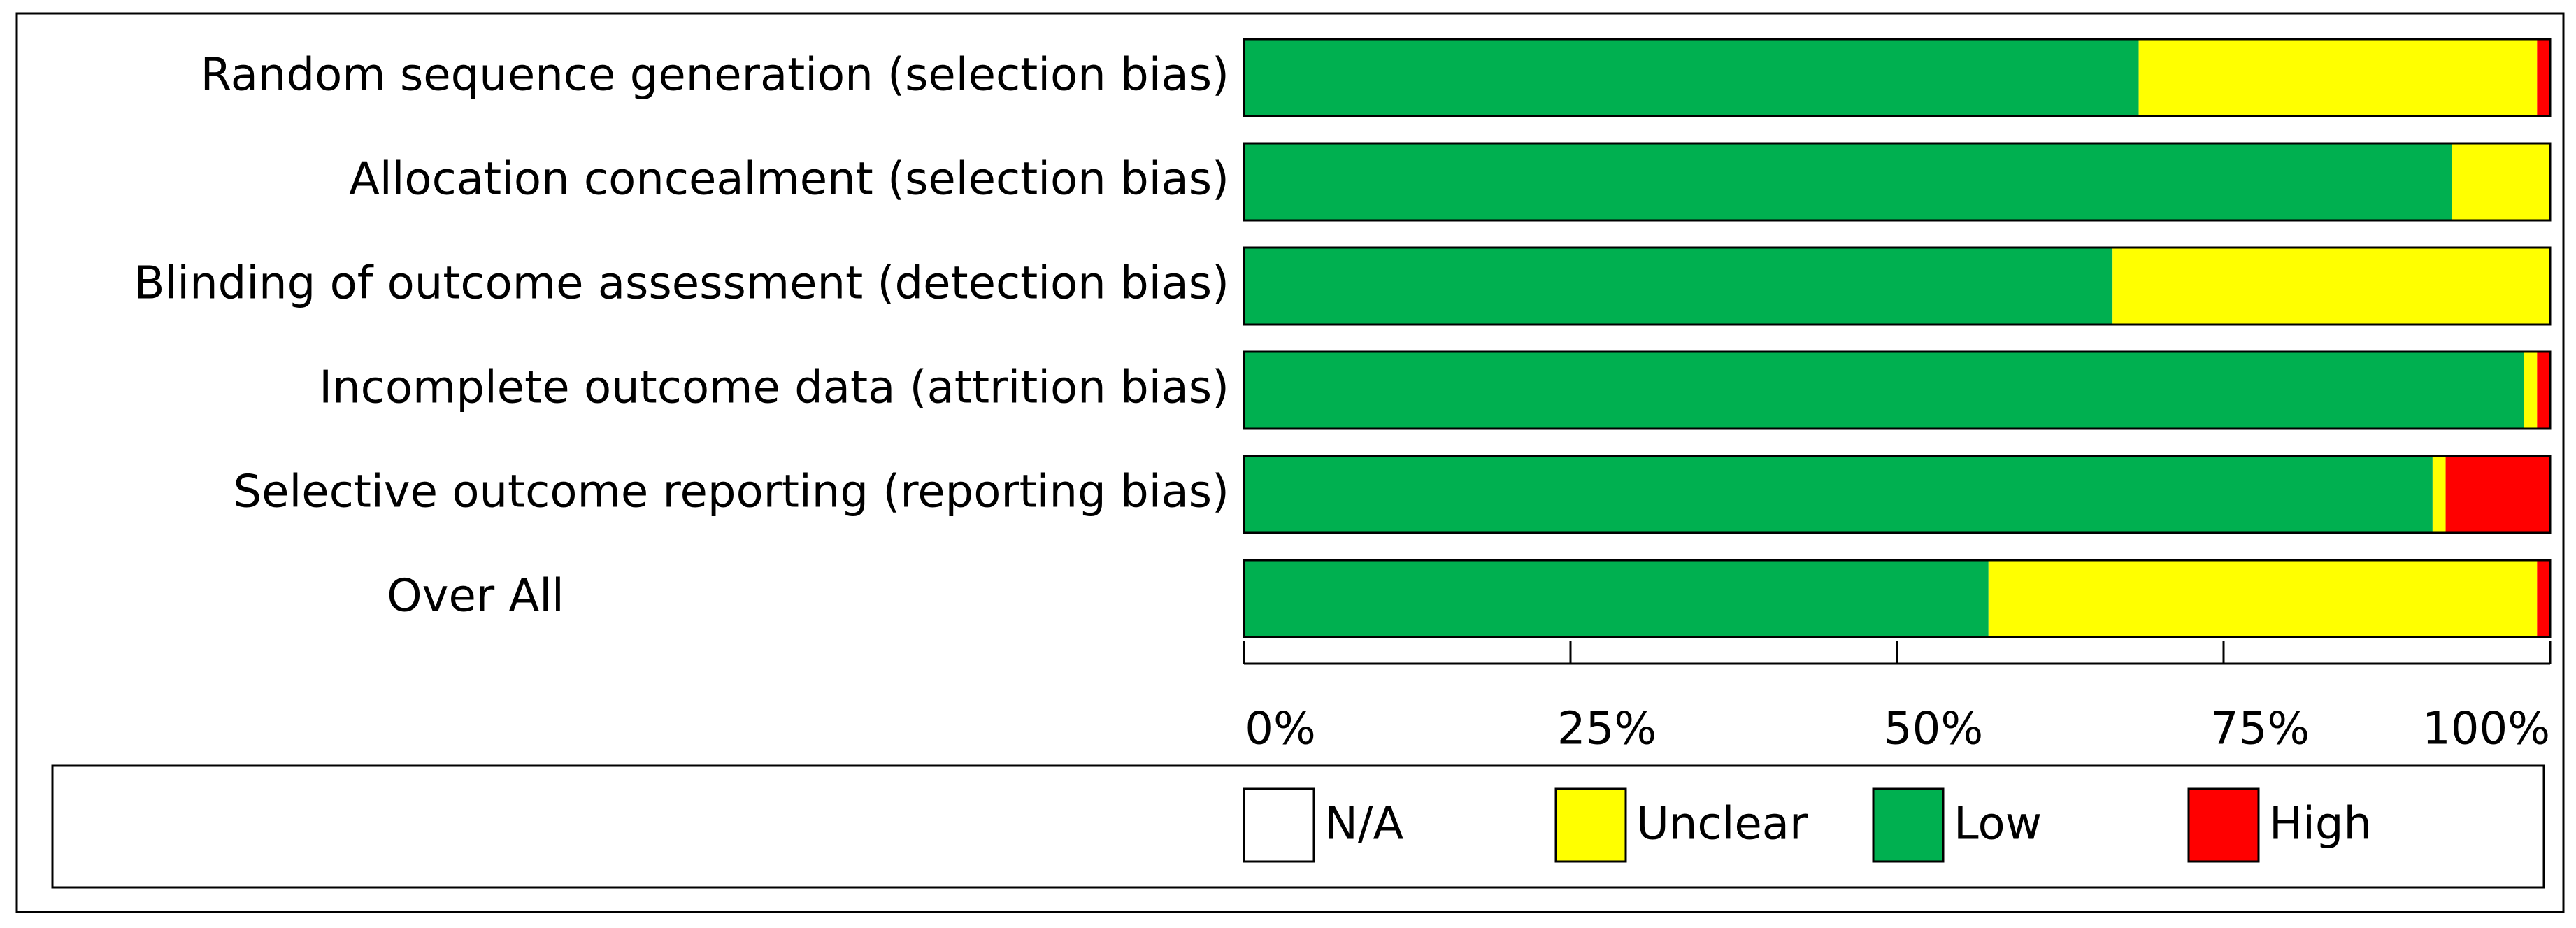 The width and height of the screenshot is (2576, 928). I want to click on legend-label: Low, so click(1998, 824).